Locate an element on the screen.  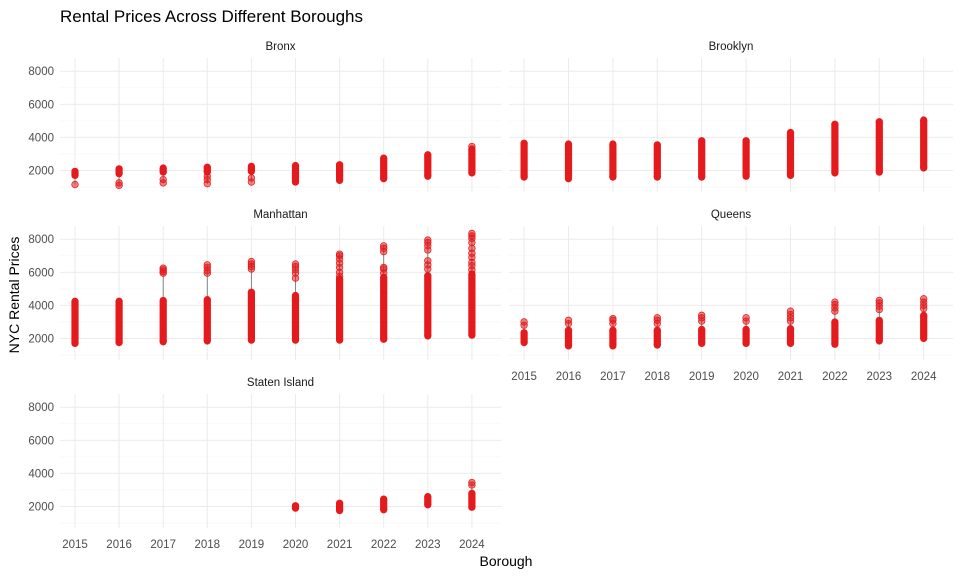
y-tick-label: 6000 is located at coordinates (41, 105).